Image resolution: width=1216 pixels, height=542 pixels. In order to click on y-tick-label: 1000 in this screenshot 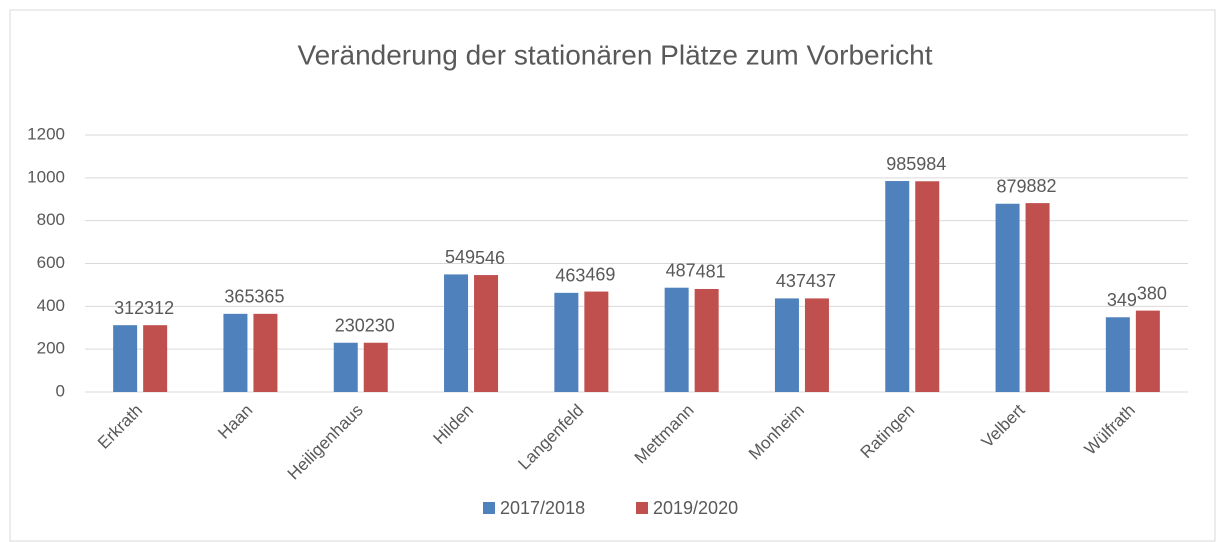, I will do `click(46, 176)`.